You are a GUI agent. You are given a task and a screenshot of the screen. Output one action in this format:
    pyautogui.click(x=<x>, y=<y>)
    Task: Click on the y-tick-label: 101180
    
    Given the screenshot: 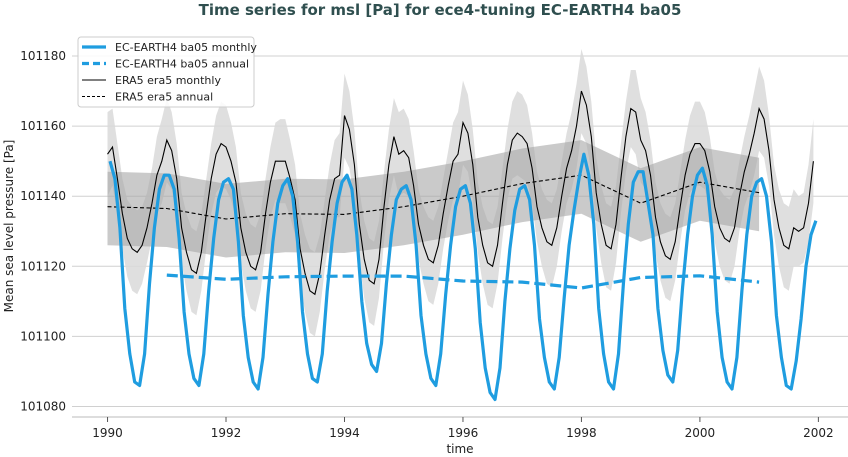 What is the action you would take?
    pyautogui.click(x=43, y=56)
    